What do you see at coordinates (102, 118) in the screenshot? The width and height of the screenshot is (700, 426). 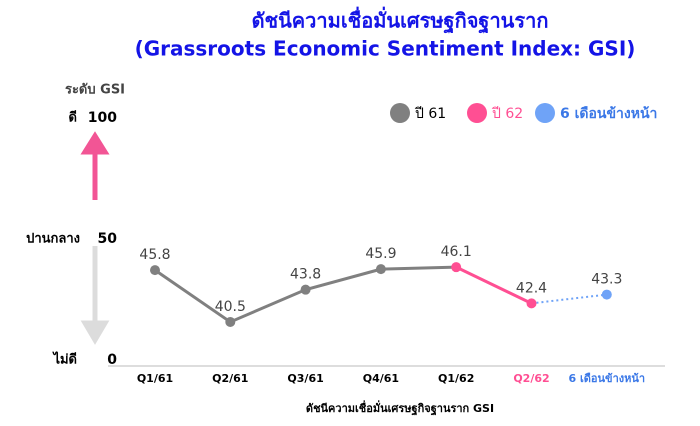 I see `level-value: 100` at bounding box center [102, 118].